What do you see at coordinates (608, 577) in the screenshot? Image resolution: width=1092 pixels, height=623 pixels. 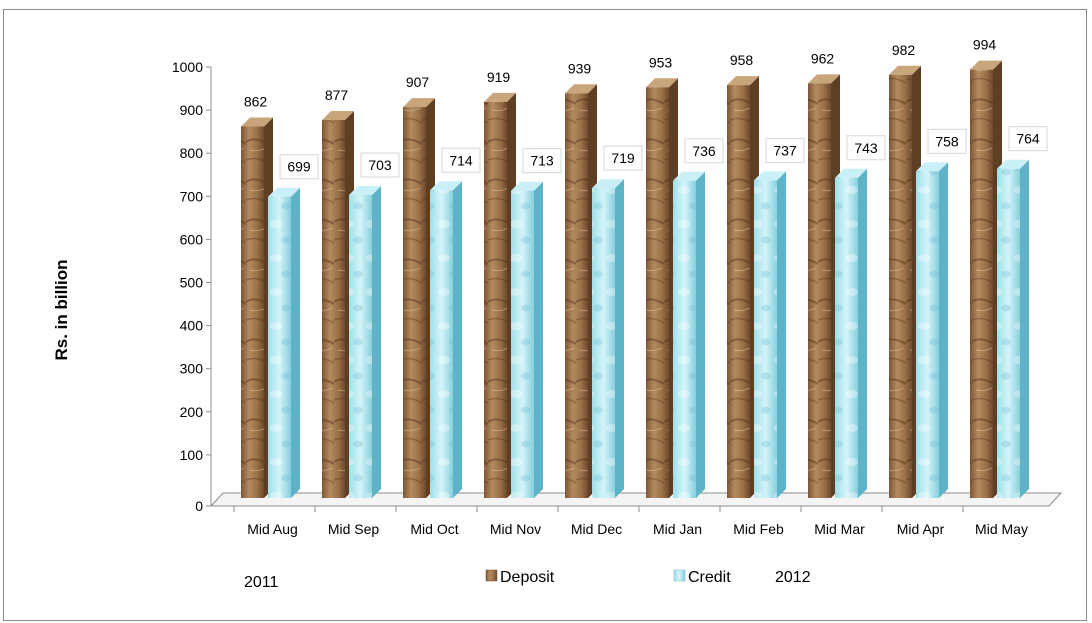 I see `legend: Deposit Credit` at bounding box center [608, 577].